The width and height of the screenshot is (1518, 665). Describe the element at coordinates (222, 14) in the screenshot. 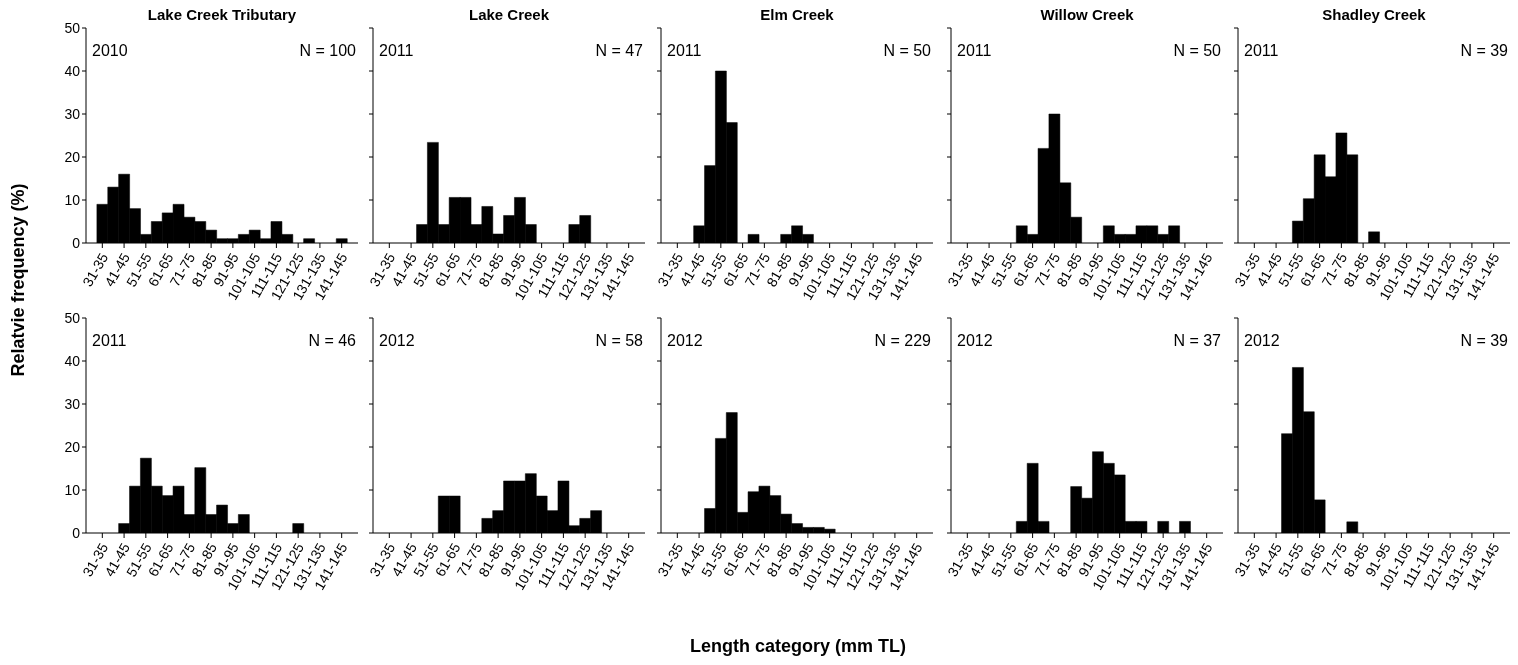

I see `chart-title: Lake Creek Tributary` at that location.